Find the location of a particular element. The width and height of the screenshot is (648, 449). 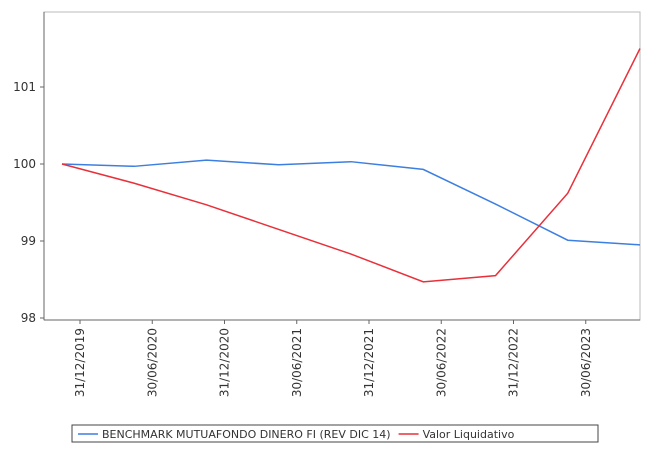

x-tick-label: 30/06/2023 is located at coordinates (586, 362).